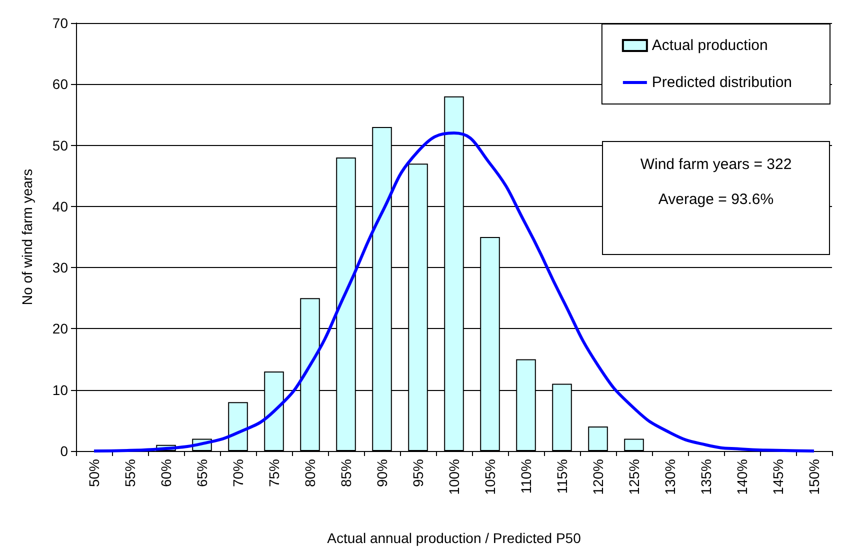 Image resolution: width=850 pixels, height=559 pixels. Describe the element at coordinates (706, 477) in the screenshot. I see `x-tick-label: 135%` at that location.